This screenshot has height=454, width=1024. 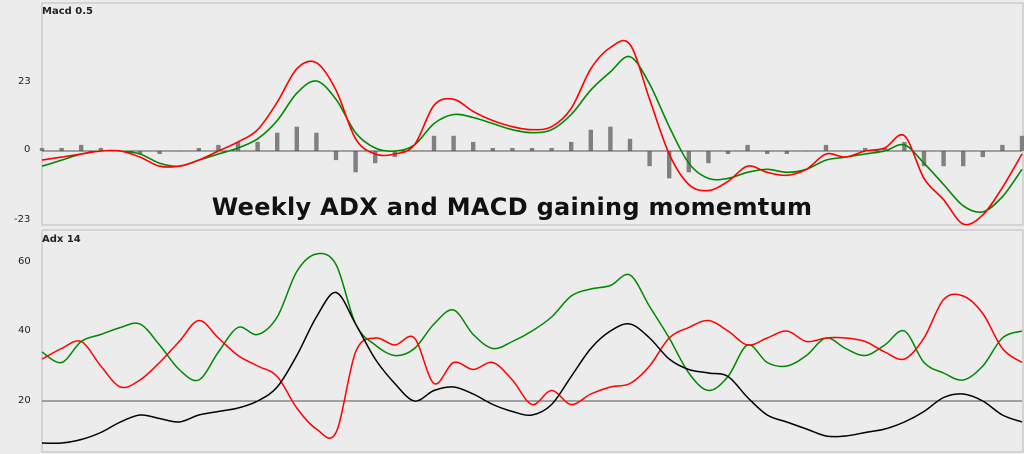 I want to click on macd-histogram, so click(x=531, y=152).